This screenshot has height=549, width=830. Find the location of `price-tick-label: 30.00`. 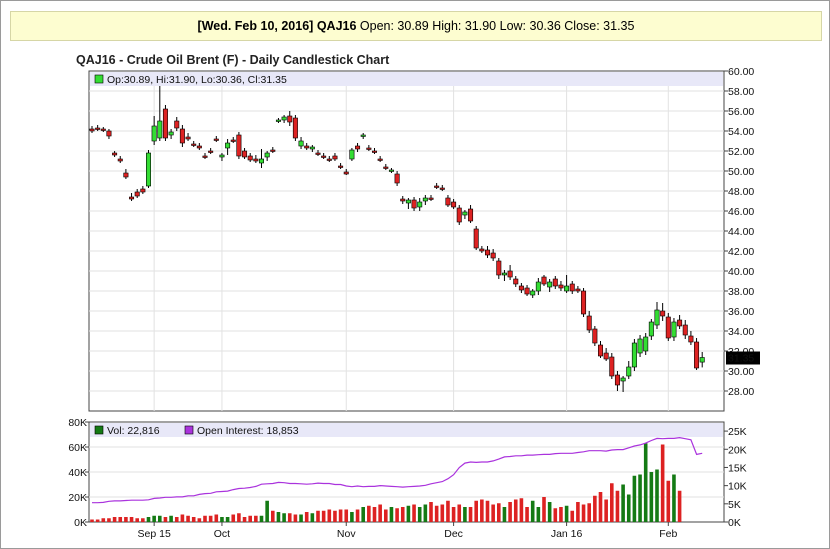

price-tick-label: 30.00 is located at coordinates (741, 372).